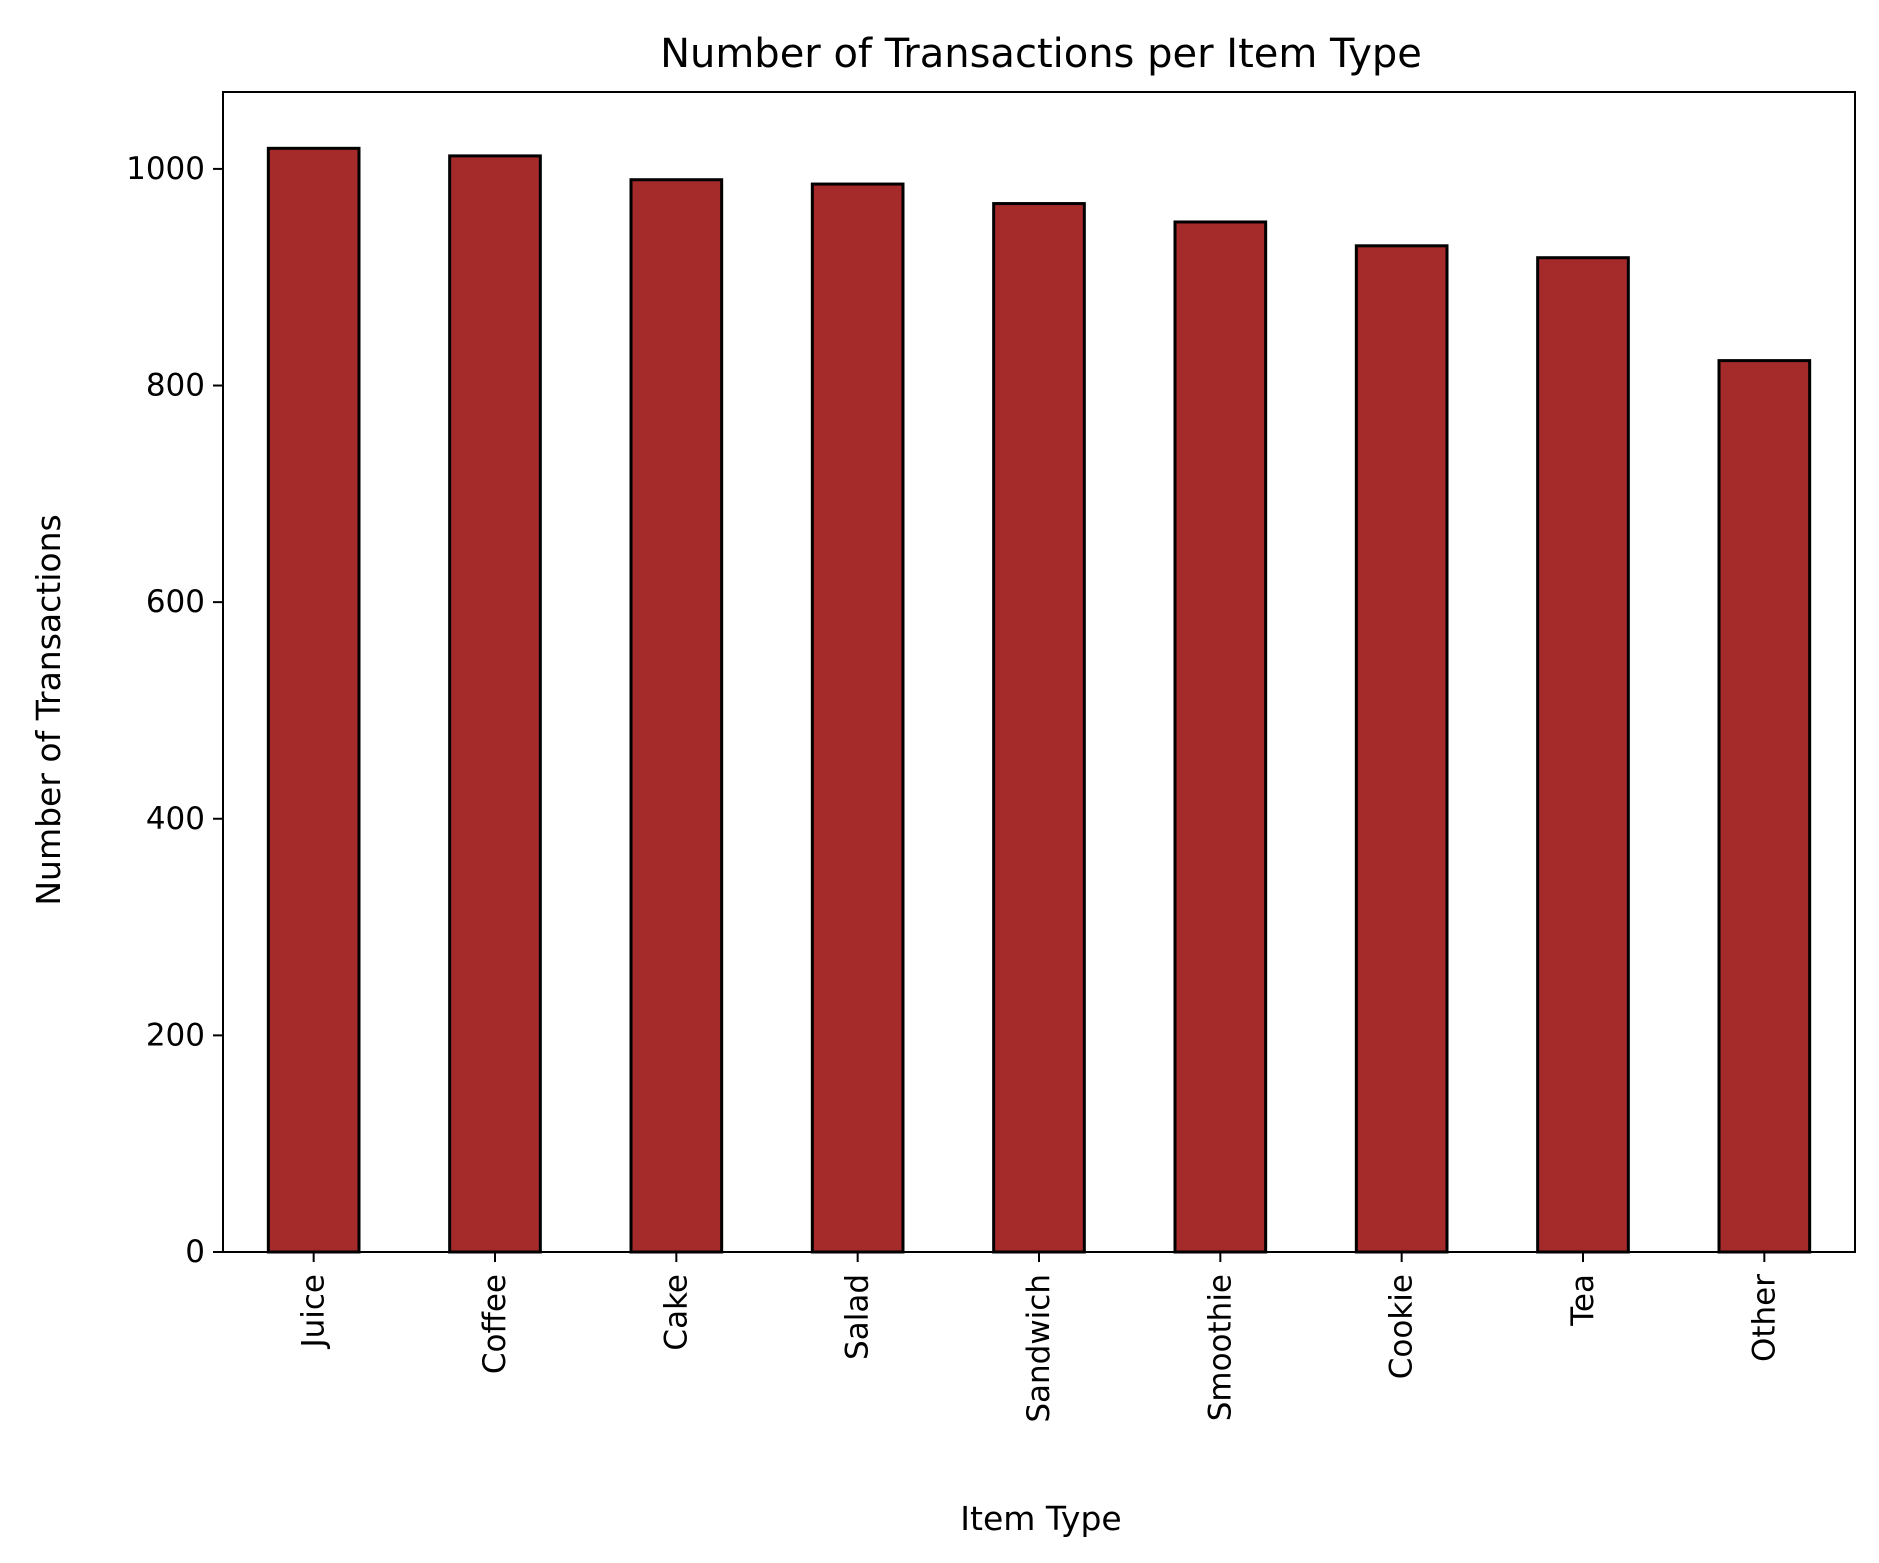  What do you see at coordinates (1040, 1518) in the screenshot?
I see `x-axis-label: Item Type` at bounding box center [1040, 1518].